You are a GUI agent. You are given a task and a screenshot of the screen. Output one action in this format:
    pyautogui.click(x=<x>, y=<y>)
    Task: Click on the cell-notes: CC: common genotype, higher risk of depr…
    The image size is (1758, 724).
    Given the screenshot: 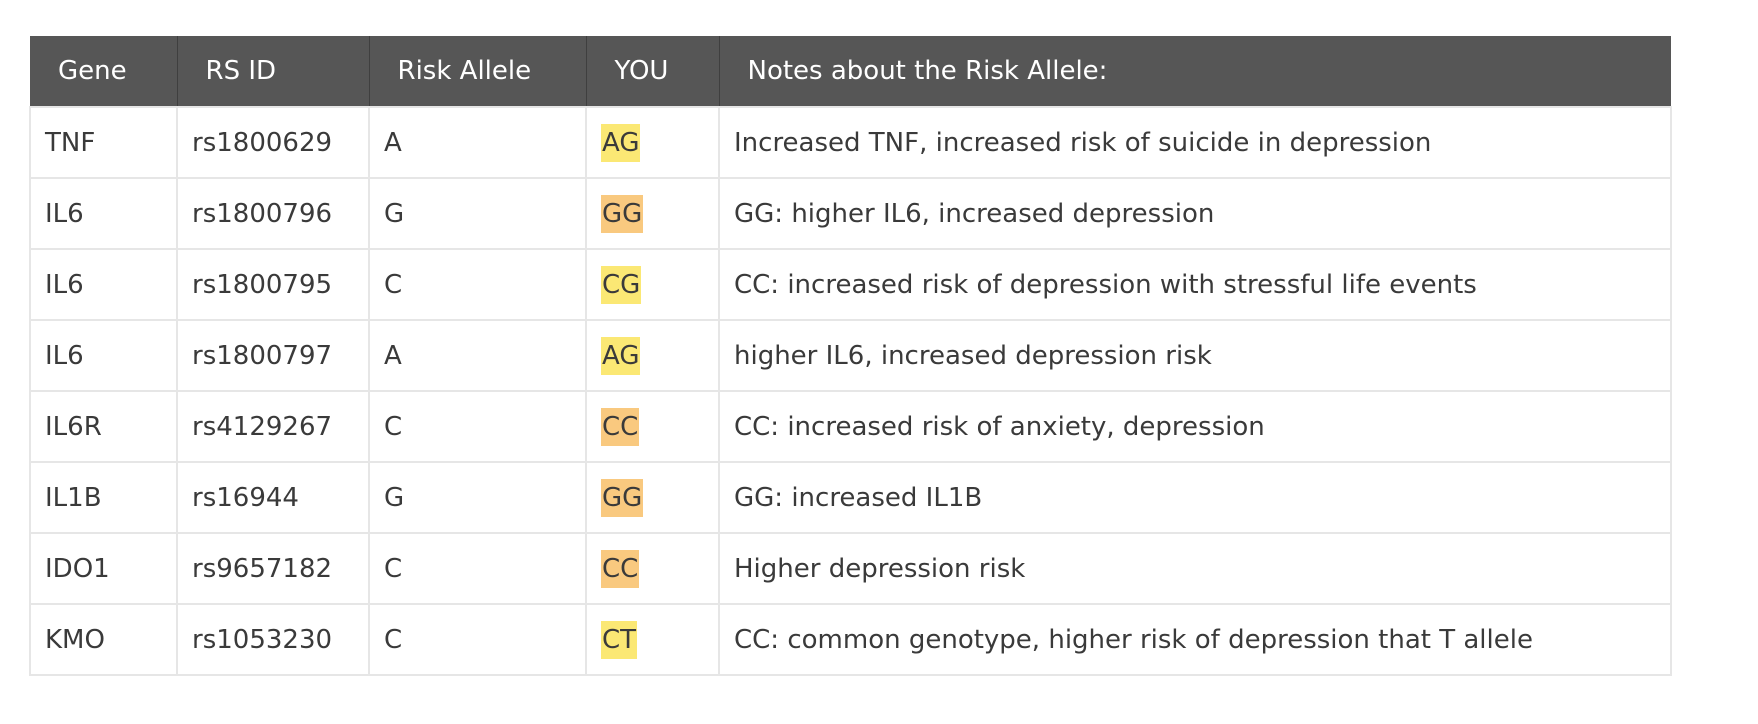 What is the action you would take?
    pyautogui.click(x=1195, y=639)
    